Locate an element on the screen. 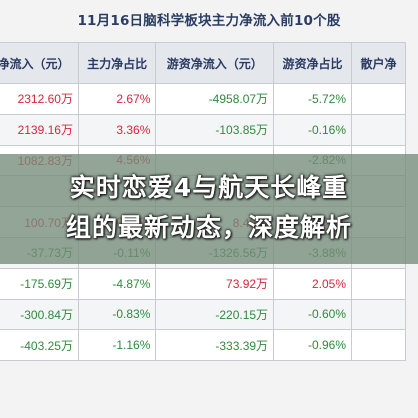 This screenshot has height=418, width=418. table-row: 2139.16万 3.36% -103.85万 -0.16% is located at coordinates (203, 129).